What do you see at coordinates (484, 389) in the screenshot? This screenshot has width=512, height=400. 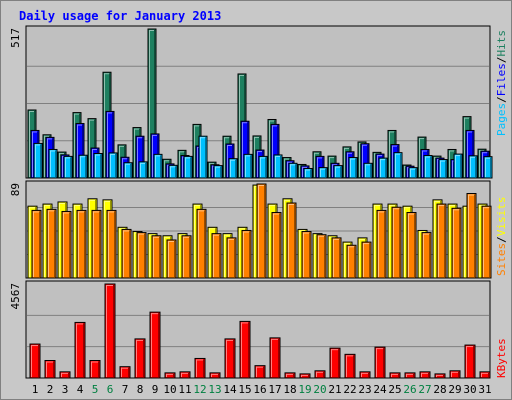 I see `x-tick-label: 31` at bounding box center [484, 389].